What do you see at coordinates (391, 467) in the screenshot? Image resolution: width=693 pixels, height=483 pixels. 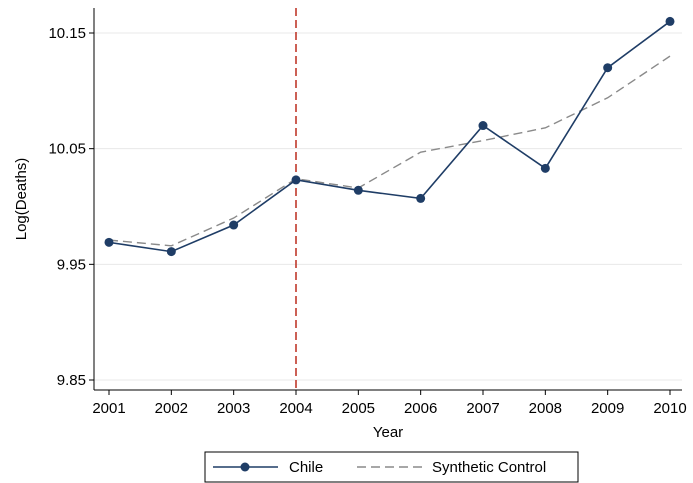 I see `legend: Chile Synthetic Control` at bounding box center [391, 467].